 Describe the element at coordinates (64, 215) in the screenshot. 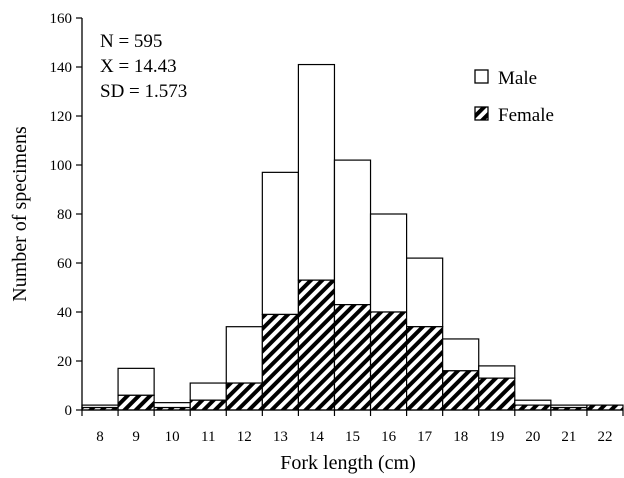

I see `y-tick-label-80: 80` at that location.